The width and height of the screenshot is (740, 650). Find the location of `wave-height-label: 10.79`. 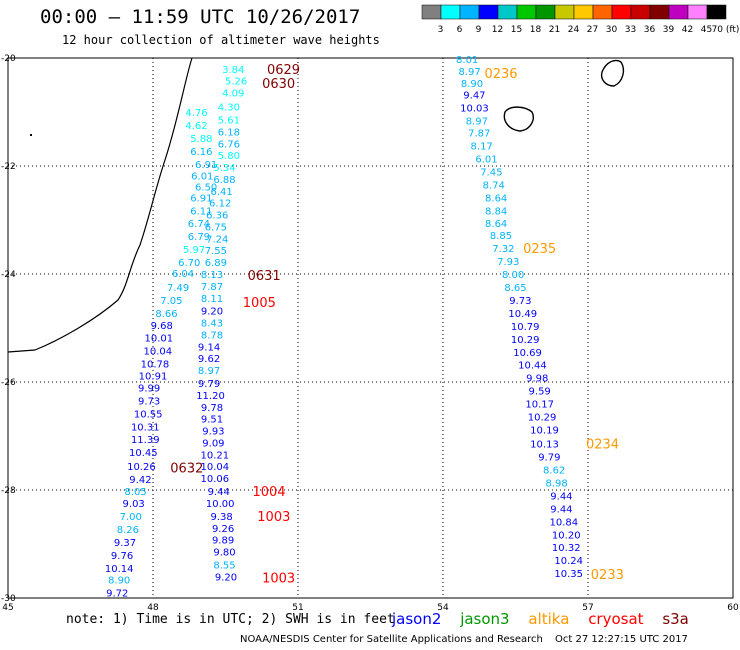

wave-height-label: 10.79 is located at coordinates (525, 327).